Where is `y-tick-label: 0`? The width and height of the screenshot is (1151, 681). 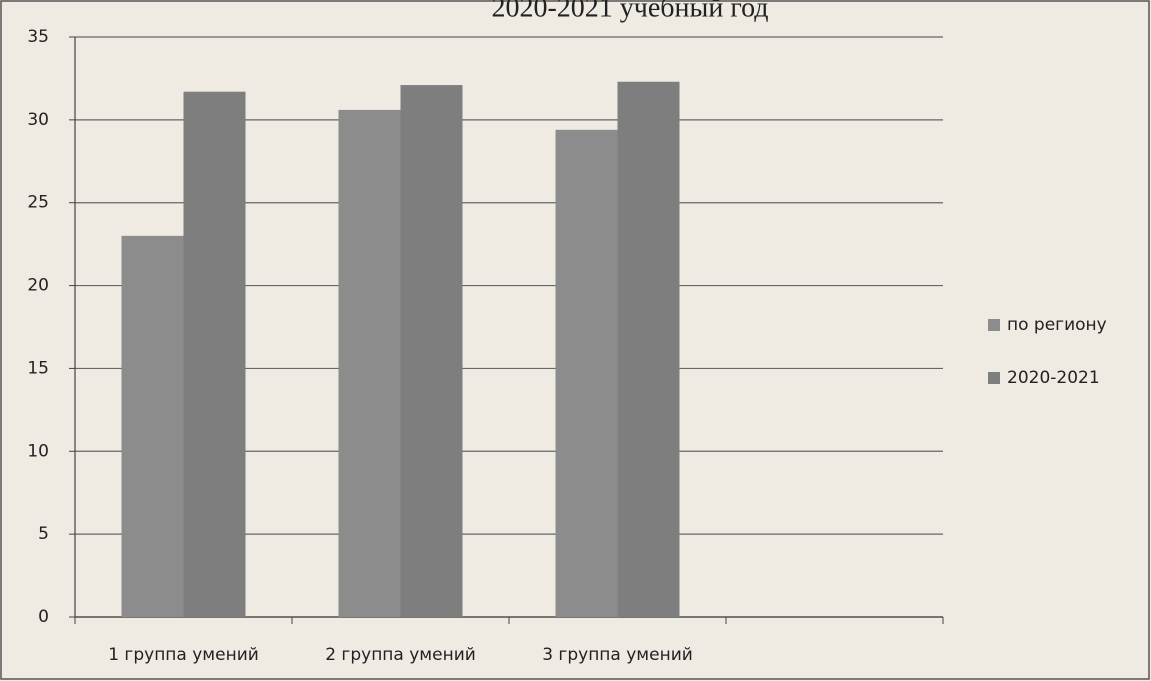
y-tick-label: 0 is located at coordinates (43, 617).